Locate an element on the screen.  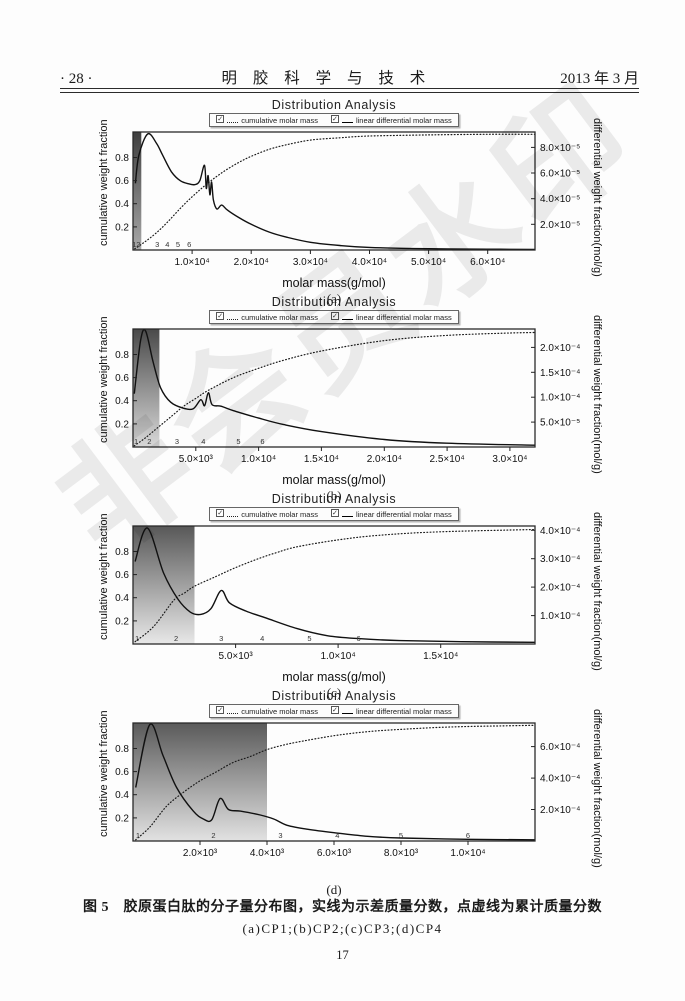
x-tick-label: 1.5×10⁴ is located at coordinates (440, 656).